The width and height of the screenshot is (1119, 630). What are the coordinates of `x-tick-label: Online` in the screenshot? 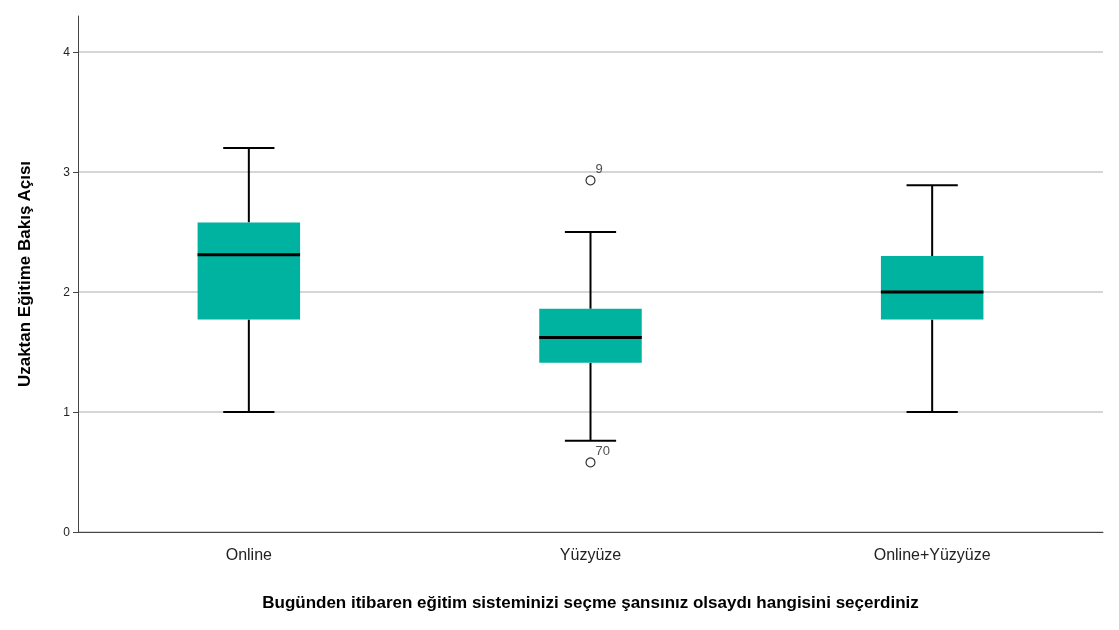 It's located at (249, 554).